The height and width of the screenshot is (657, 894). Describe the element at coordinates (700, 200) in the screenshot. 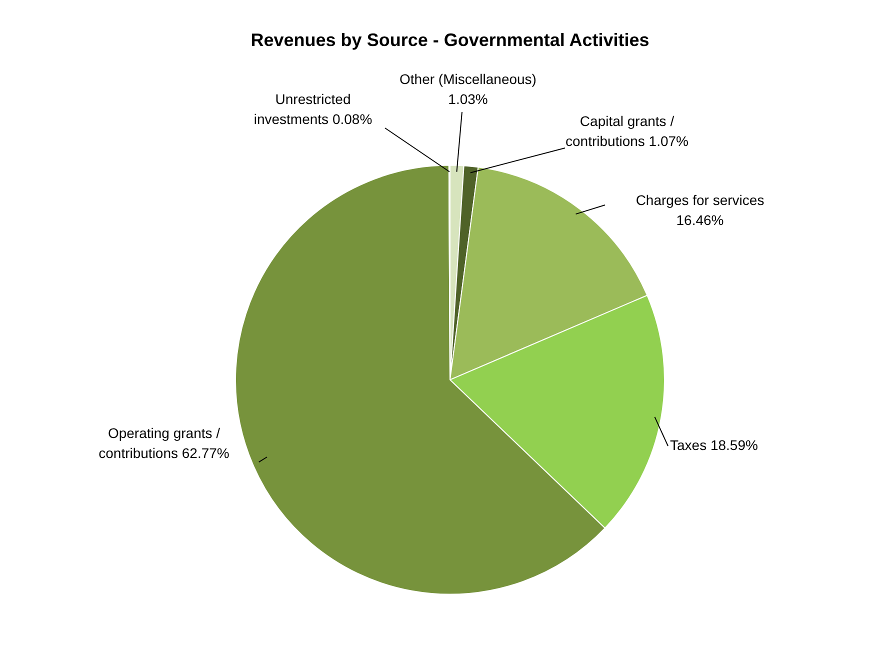

I see `slice-label: Charges for services` at that location.